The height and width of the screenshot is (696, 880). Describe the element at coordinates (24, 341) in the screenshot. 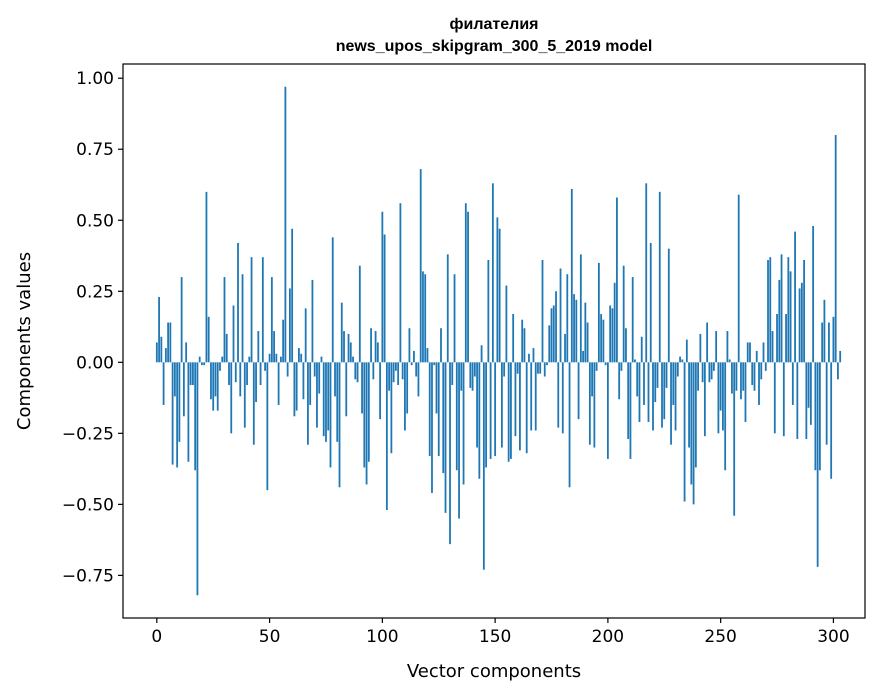

I see `y-axis-label: Components values` at that location.